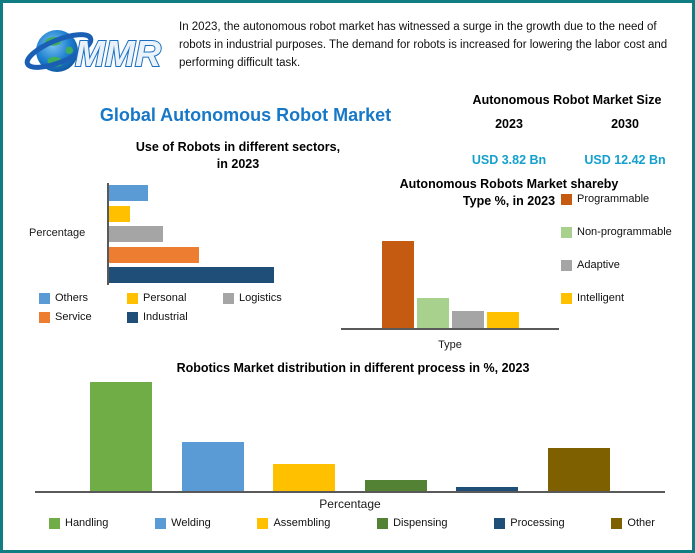 The height and width of the screenshot is (553, 695). What do you see at coordinates (567, 124) in the screenshot?
I see `market-size-years: 2023 2030` at bounding box center [567, 124].